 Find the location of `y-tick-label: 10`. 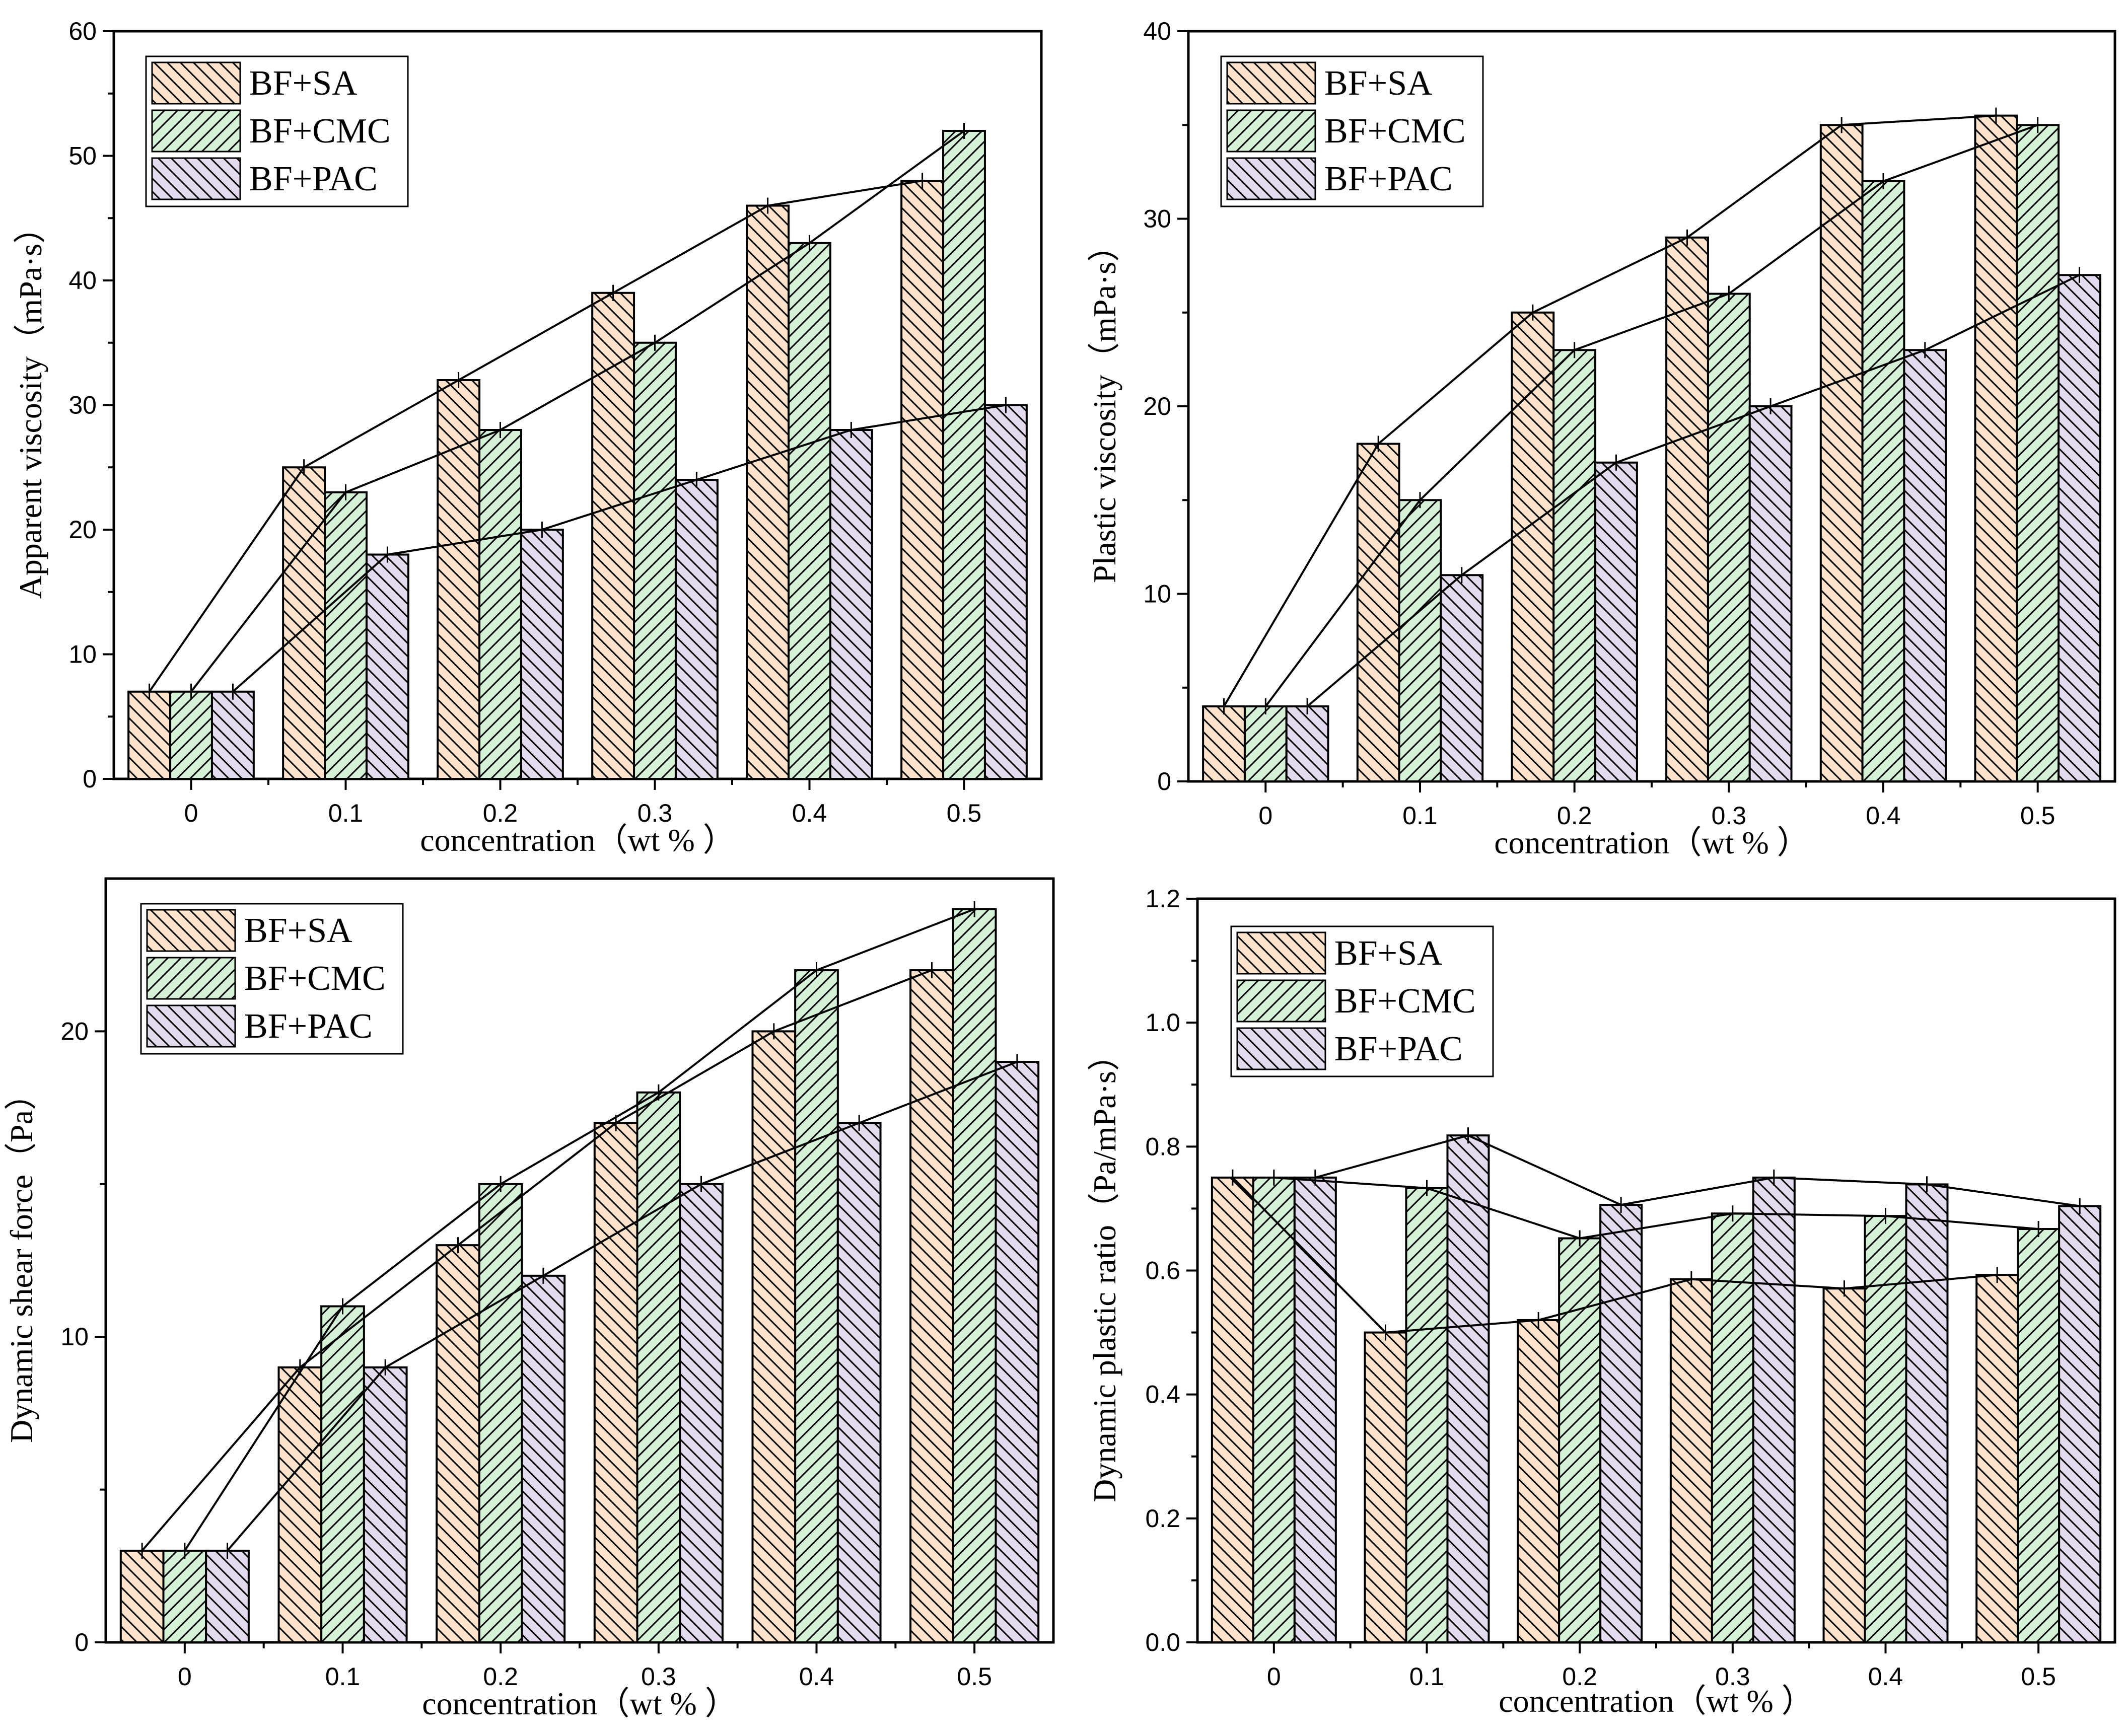

y-tick-label: 10 is located at coordinates (74, 1337).